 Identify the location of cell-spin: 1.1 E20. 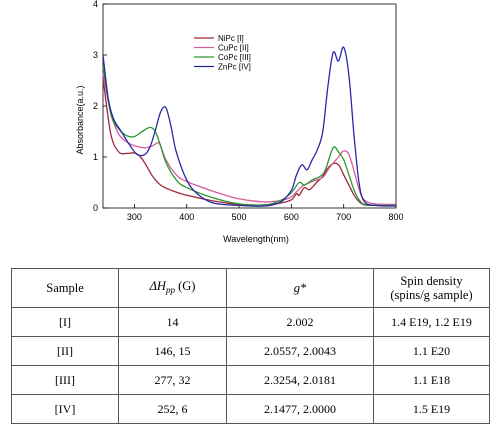
(431, 351).